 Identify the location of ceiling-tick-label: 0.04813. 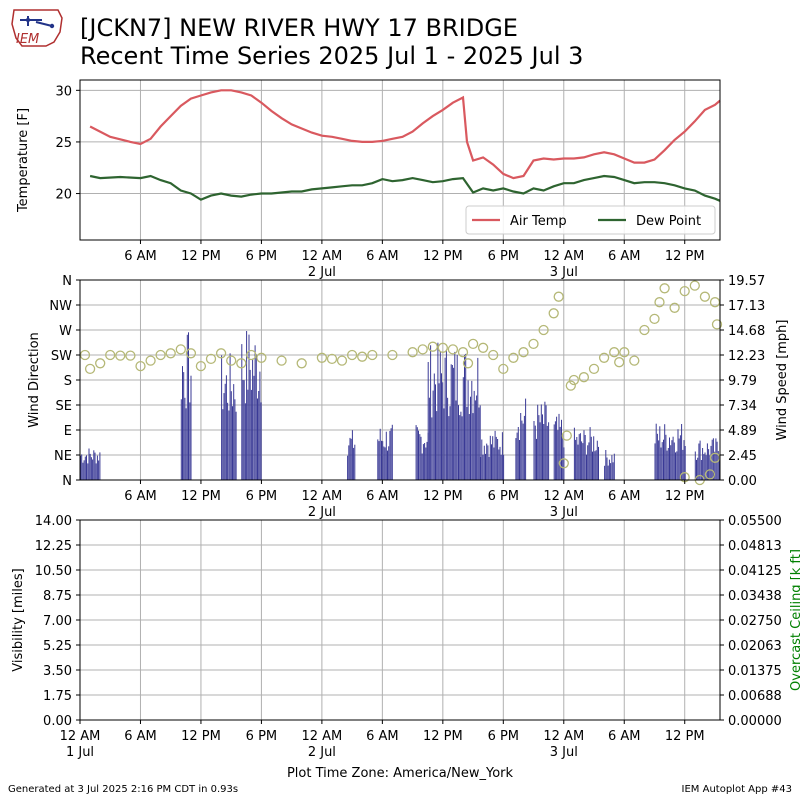
(755, 546).